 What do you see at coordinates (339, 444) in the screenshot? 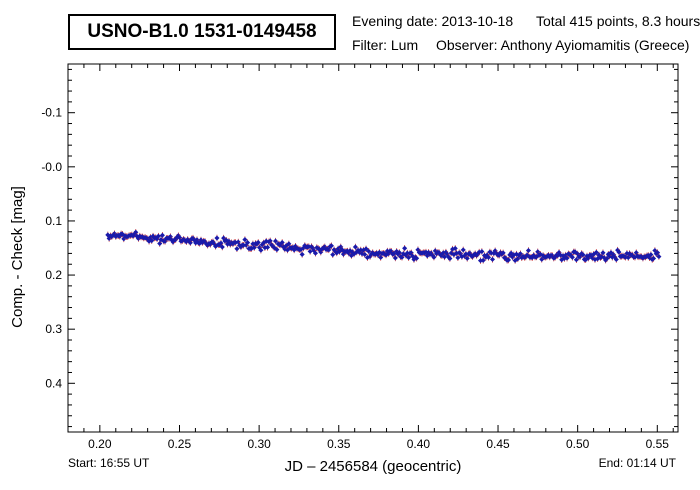
I see `x-tick-label: 0.35` at bounding box center [339, 444].